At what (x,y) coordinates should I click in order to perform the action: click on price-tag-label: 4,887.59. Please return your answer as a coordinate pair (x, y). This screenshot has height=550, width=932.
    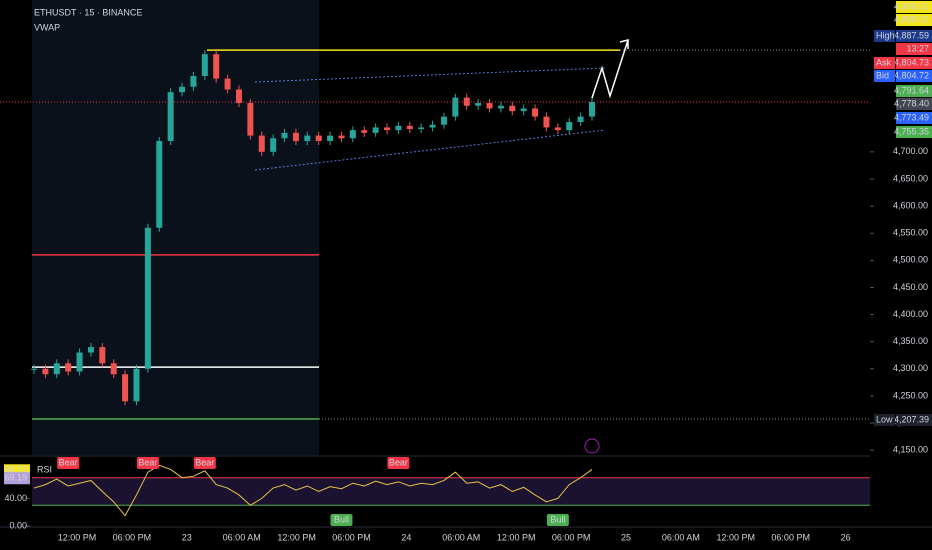
    Looking at the image, I should click on (911, 35).